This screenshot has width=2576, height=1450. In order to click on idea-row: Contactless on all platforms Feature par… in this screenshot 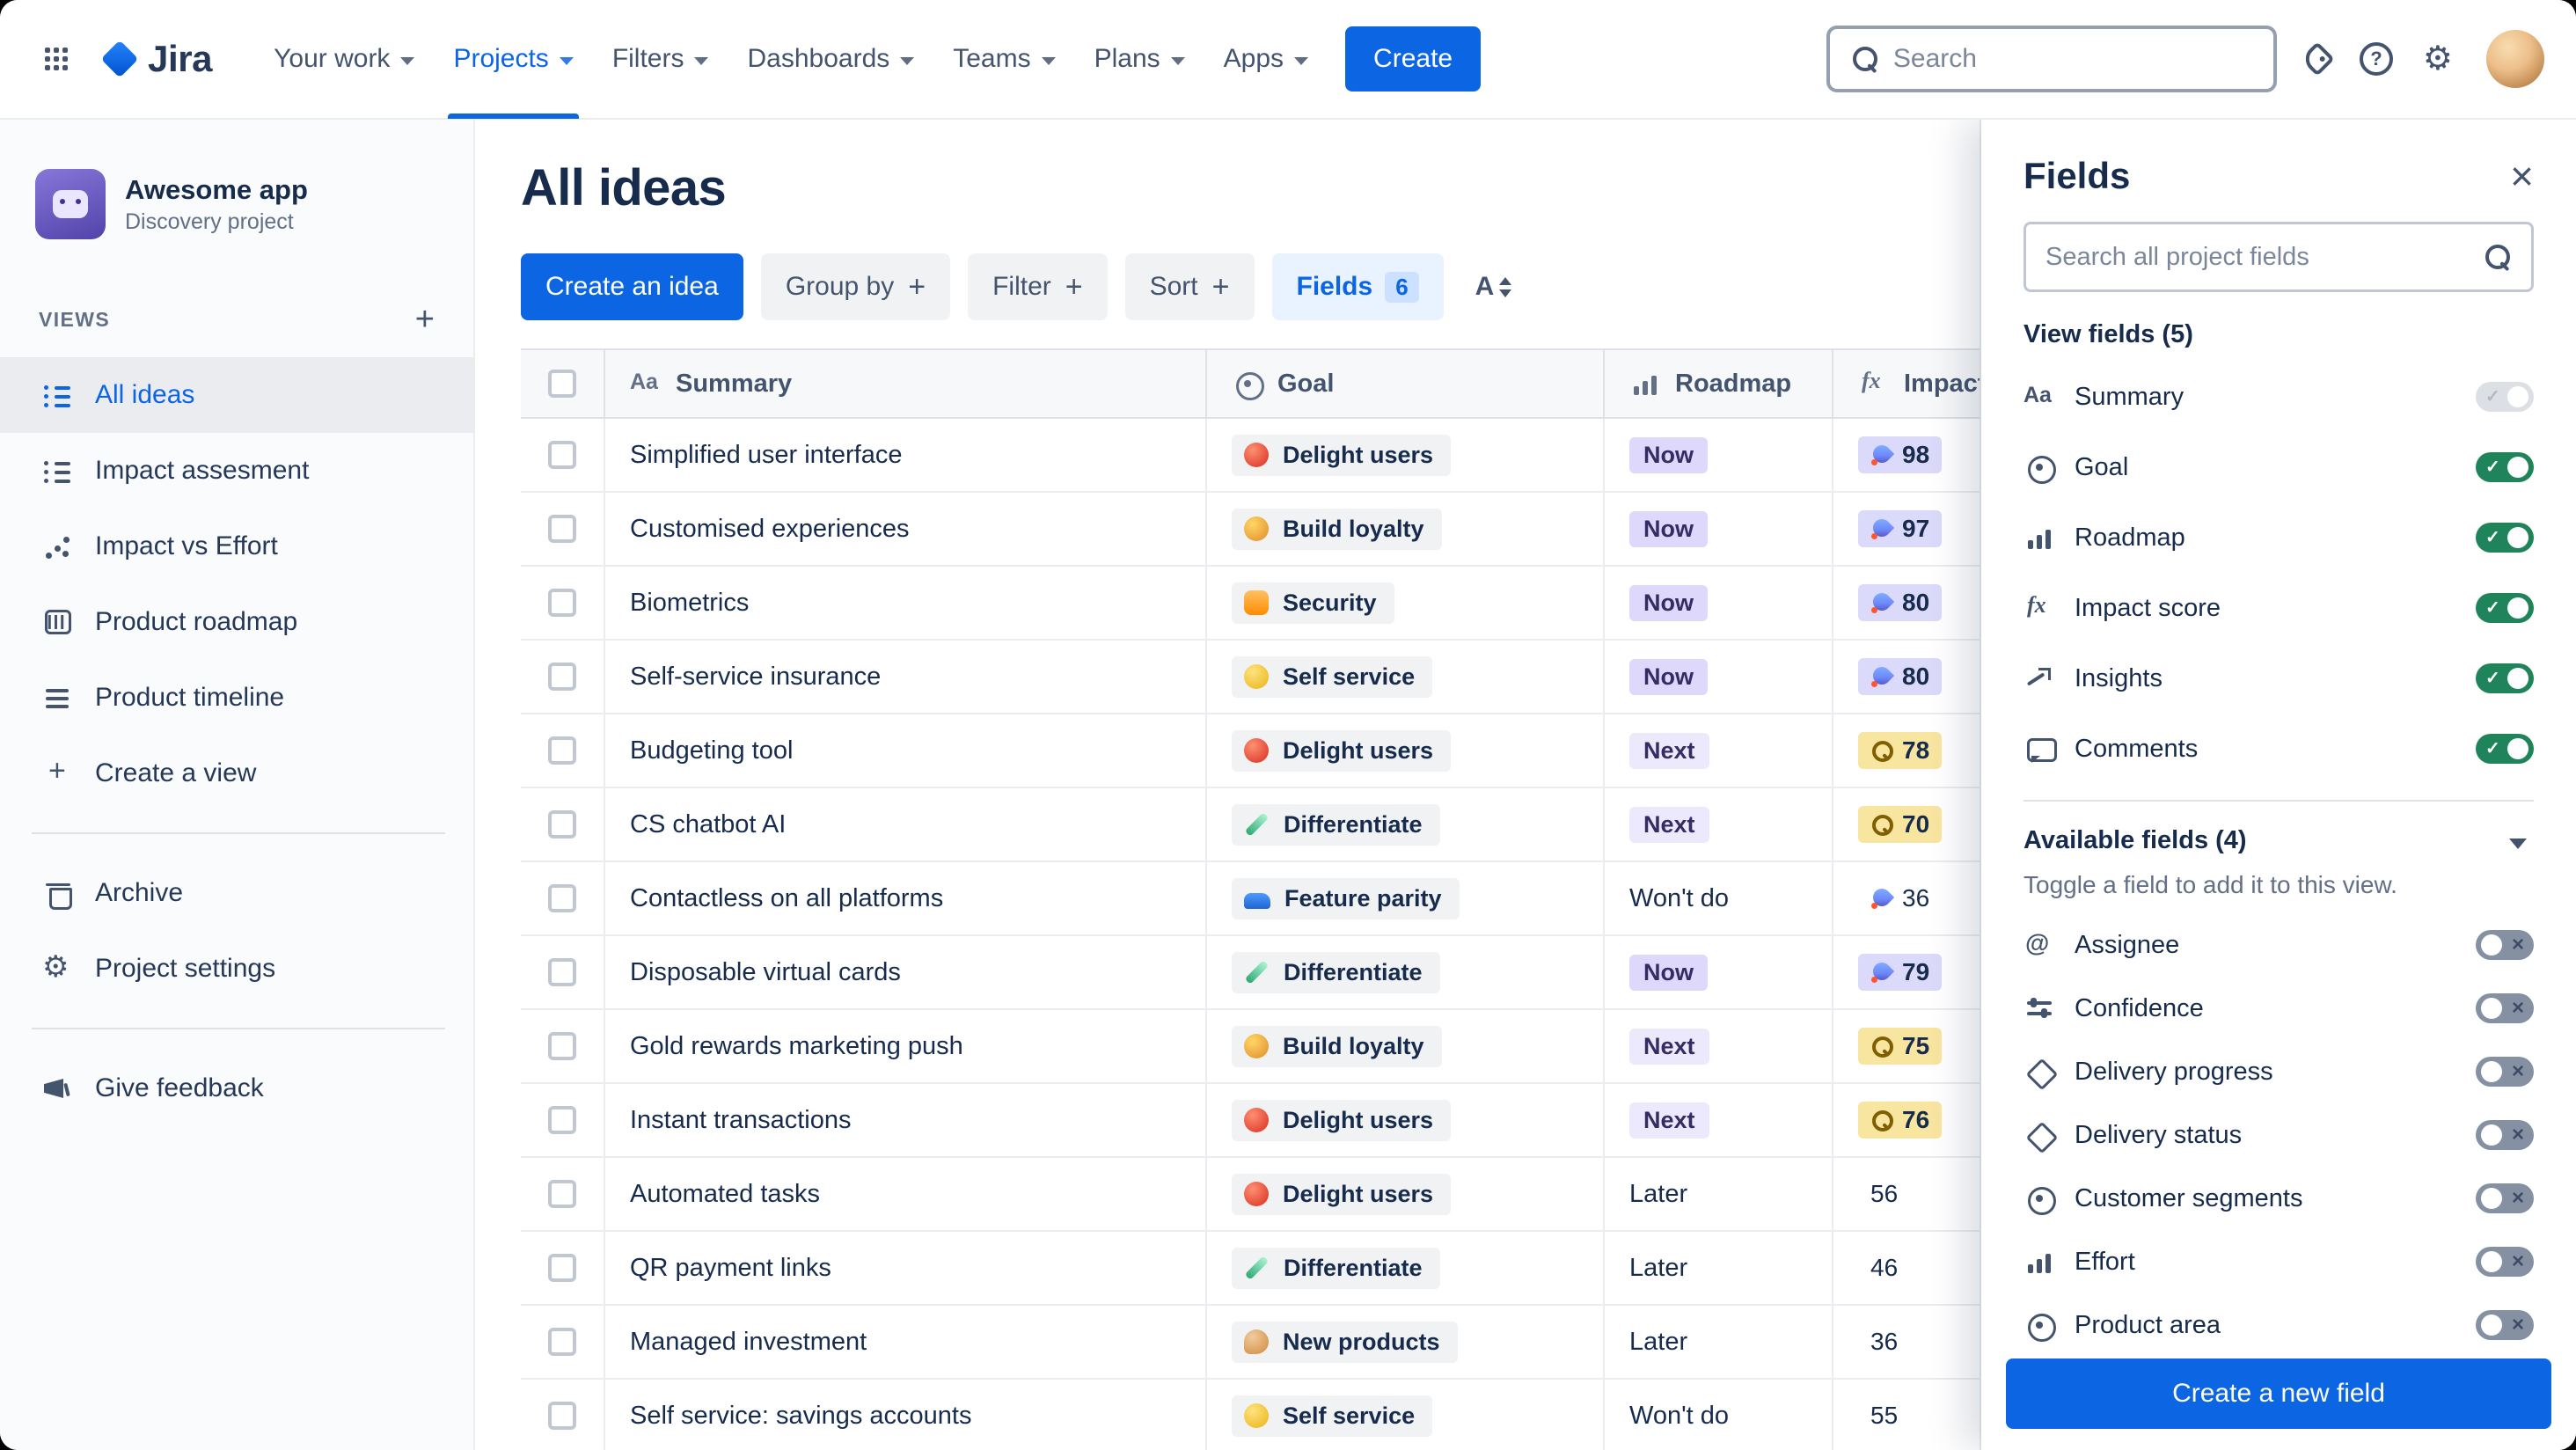, I will do `click(1367, 899)`.